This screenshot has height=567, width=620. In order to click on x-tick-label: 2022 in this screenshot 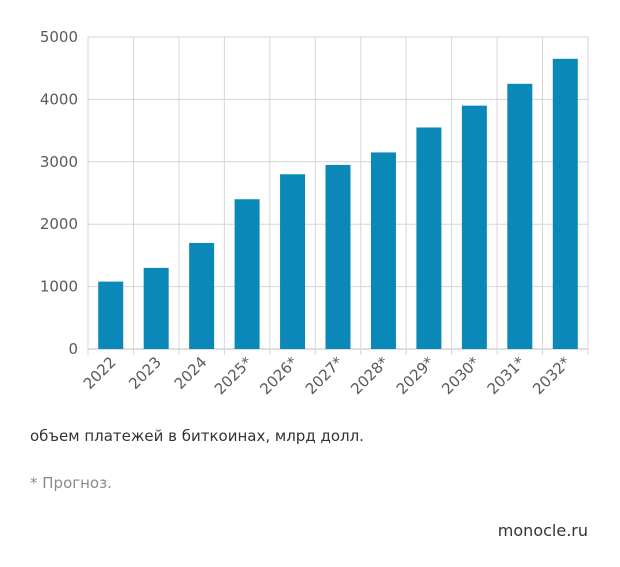, I will do `click(100, 373)`.